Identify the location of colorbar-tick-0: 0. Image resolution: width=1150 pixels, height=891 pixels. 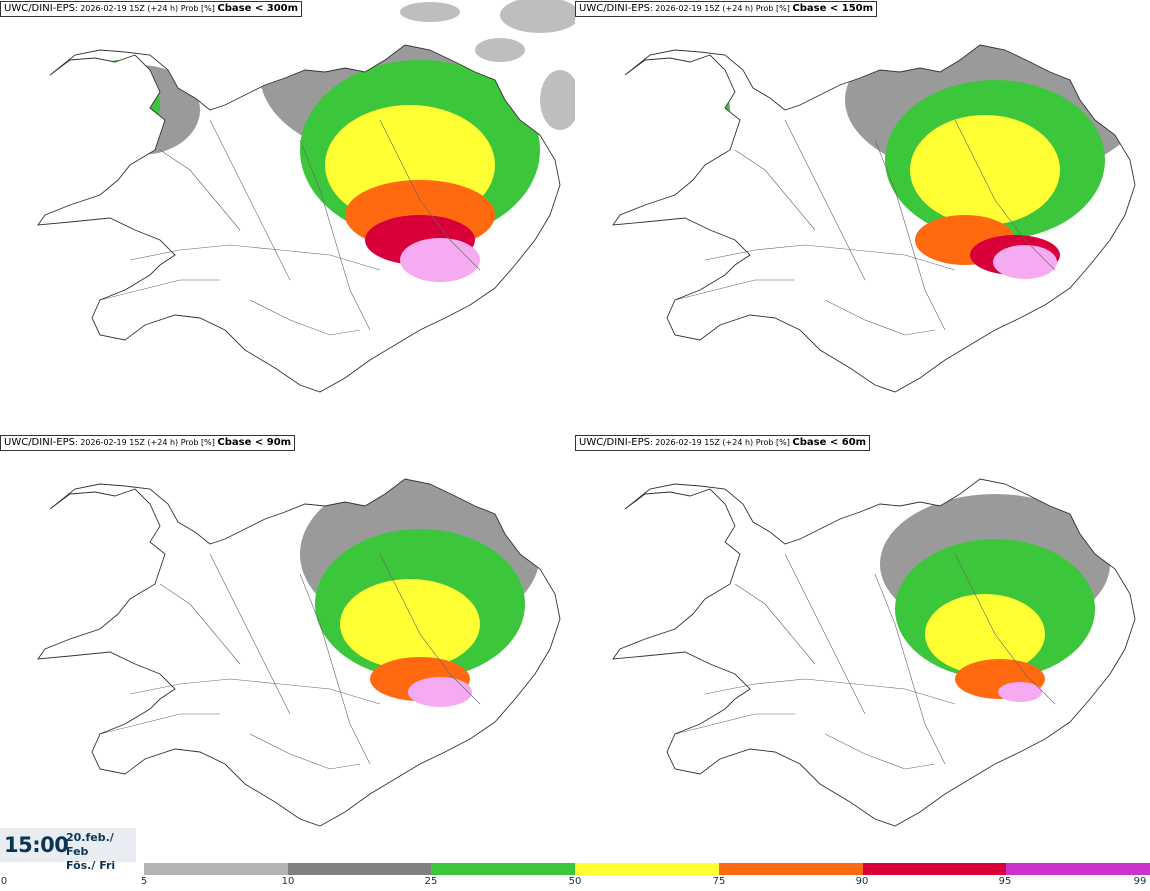
(4, 881).